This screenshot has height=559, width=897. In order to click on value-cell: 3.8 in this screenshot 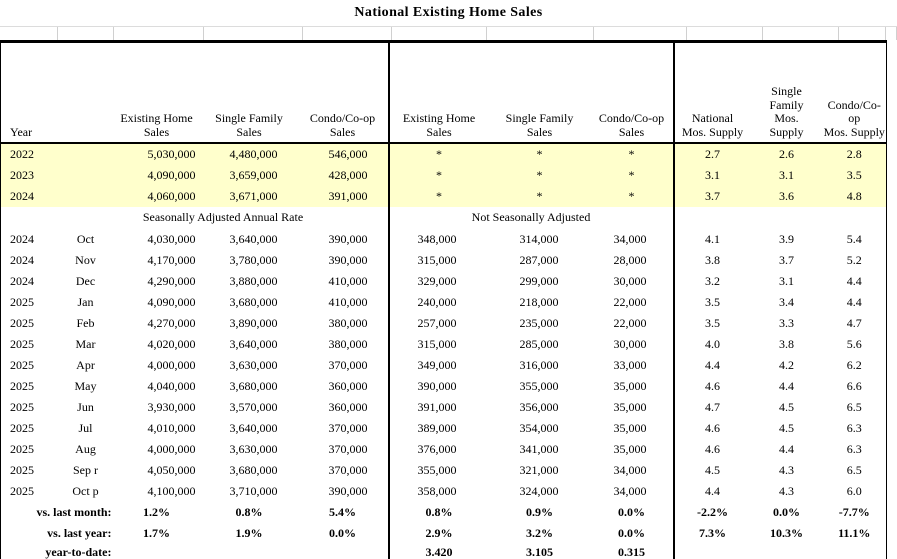, I will do `click(711, 260)`.